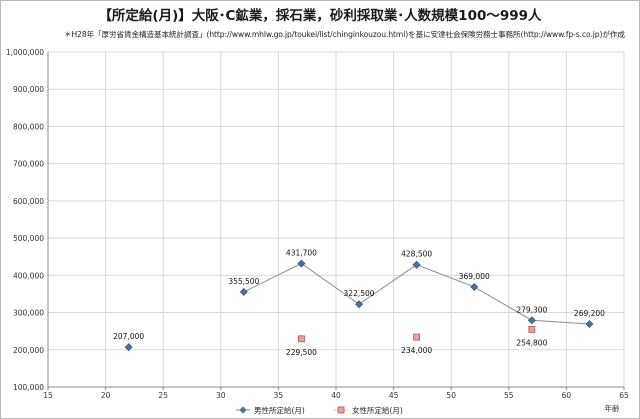 This screenshot has width=640, height=419. Describe the element at coordinates (28, 126) in the screenshot. I see `y-tick-label: 800,000` at that location.